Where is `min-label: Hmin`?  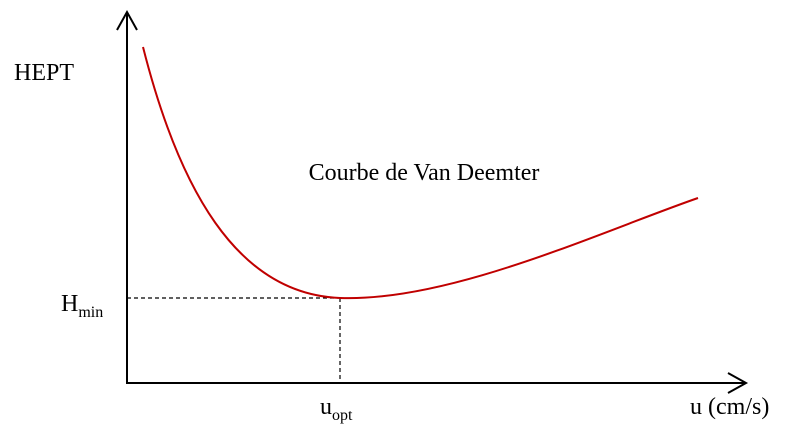 min-label: Hmin is located at coordinates (82, 306).